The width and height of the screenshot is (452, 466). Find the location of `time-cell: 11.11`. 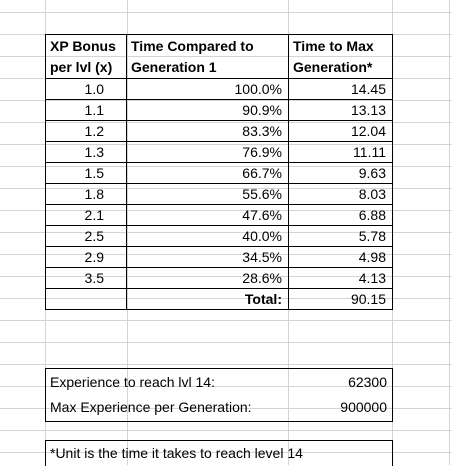

time-cell: 11.11 is located at coordinates (340, 152).